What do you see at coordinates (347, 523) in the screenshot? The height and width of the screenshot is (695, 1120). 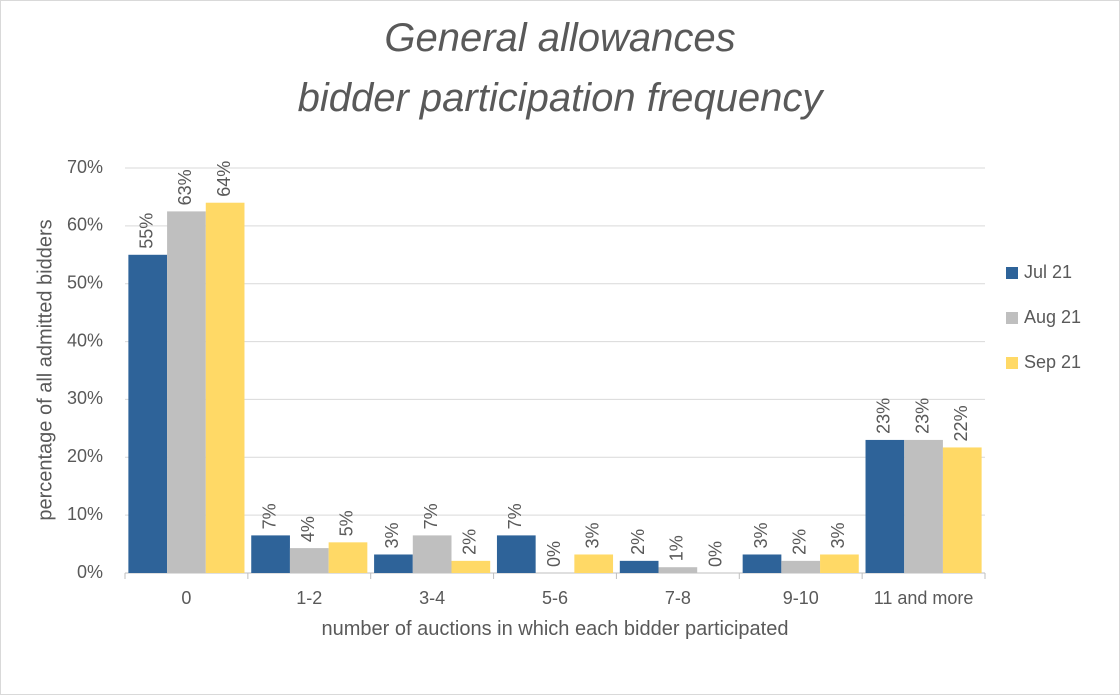 I see `data-label: 5%` at bounding box center [347, 523].